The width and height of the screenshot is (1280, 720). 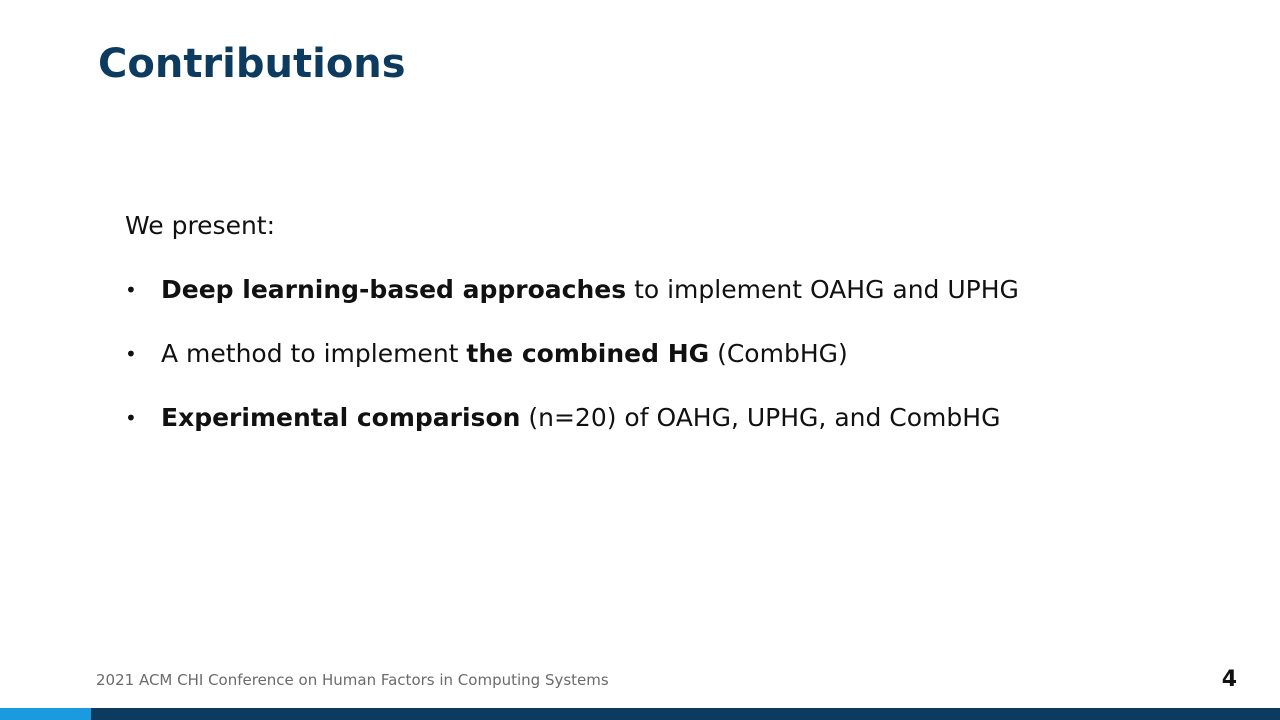 What do you see at coordinates (252, 64) in the screenshot?
I see `slide-title: Contributions` at bounding box center [252, 64].